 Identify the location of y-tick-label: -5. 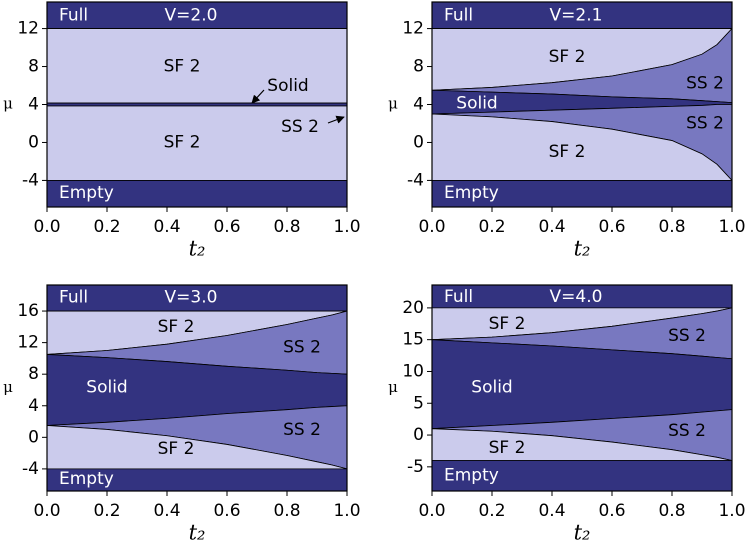
(415, 467).